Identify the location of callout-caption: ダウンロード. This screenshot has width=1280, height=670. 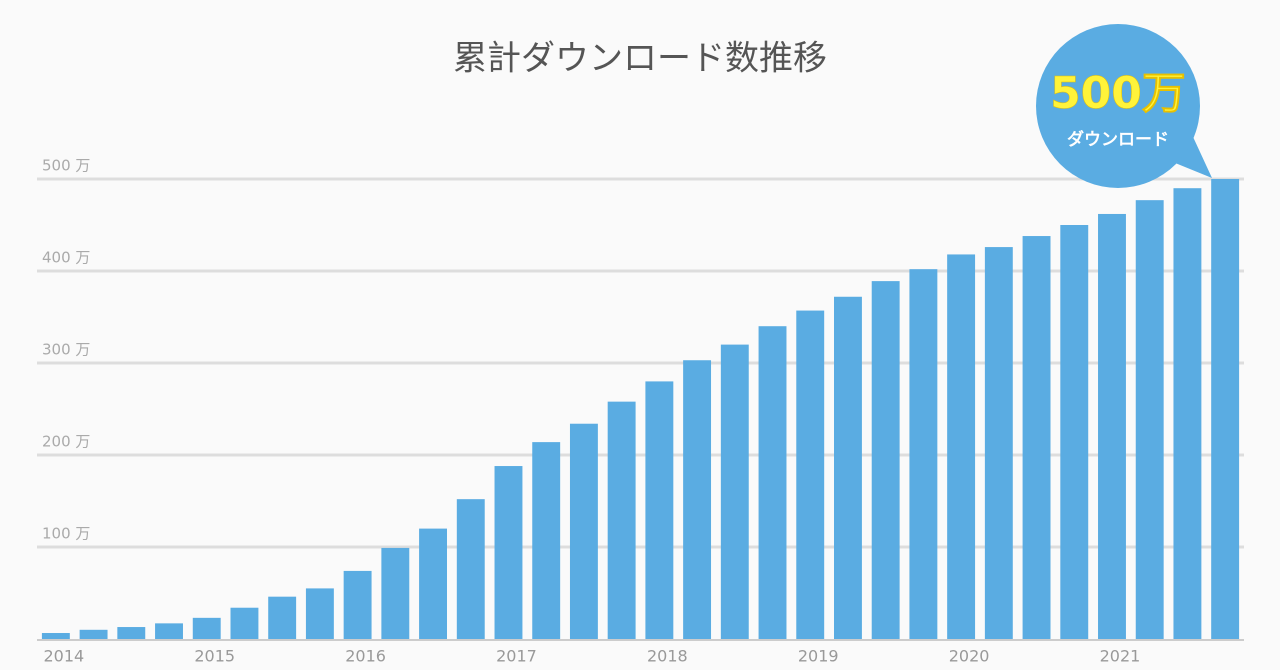
(1118, 139).